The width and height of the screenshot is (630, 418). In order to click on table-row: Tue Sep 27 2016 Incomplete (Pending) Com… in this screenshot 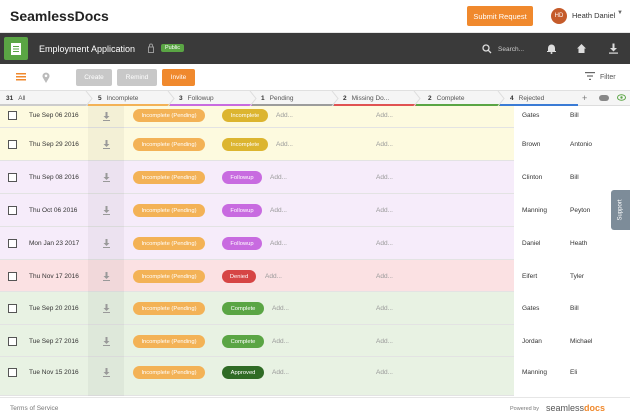, I will do `click(315, 341)`.